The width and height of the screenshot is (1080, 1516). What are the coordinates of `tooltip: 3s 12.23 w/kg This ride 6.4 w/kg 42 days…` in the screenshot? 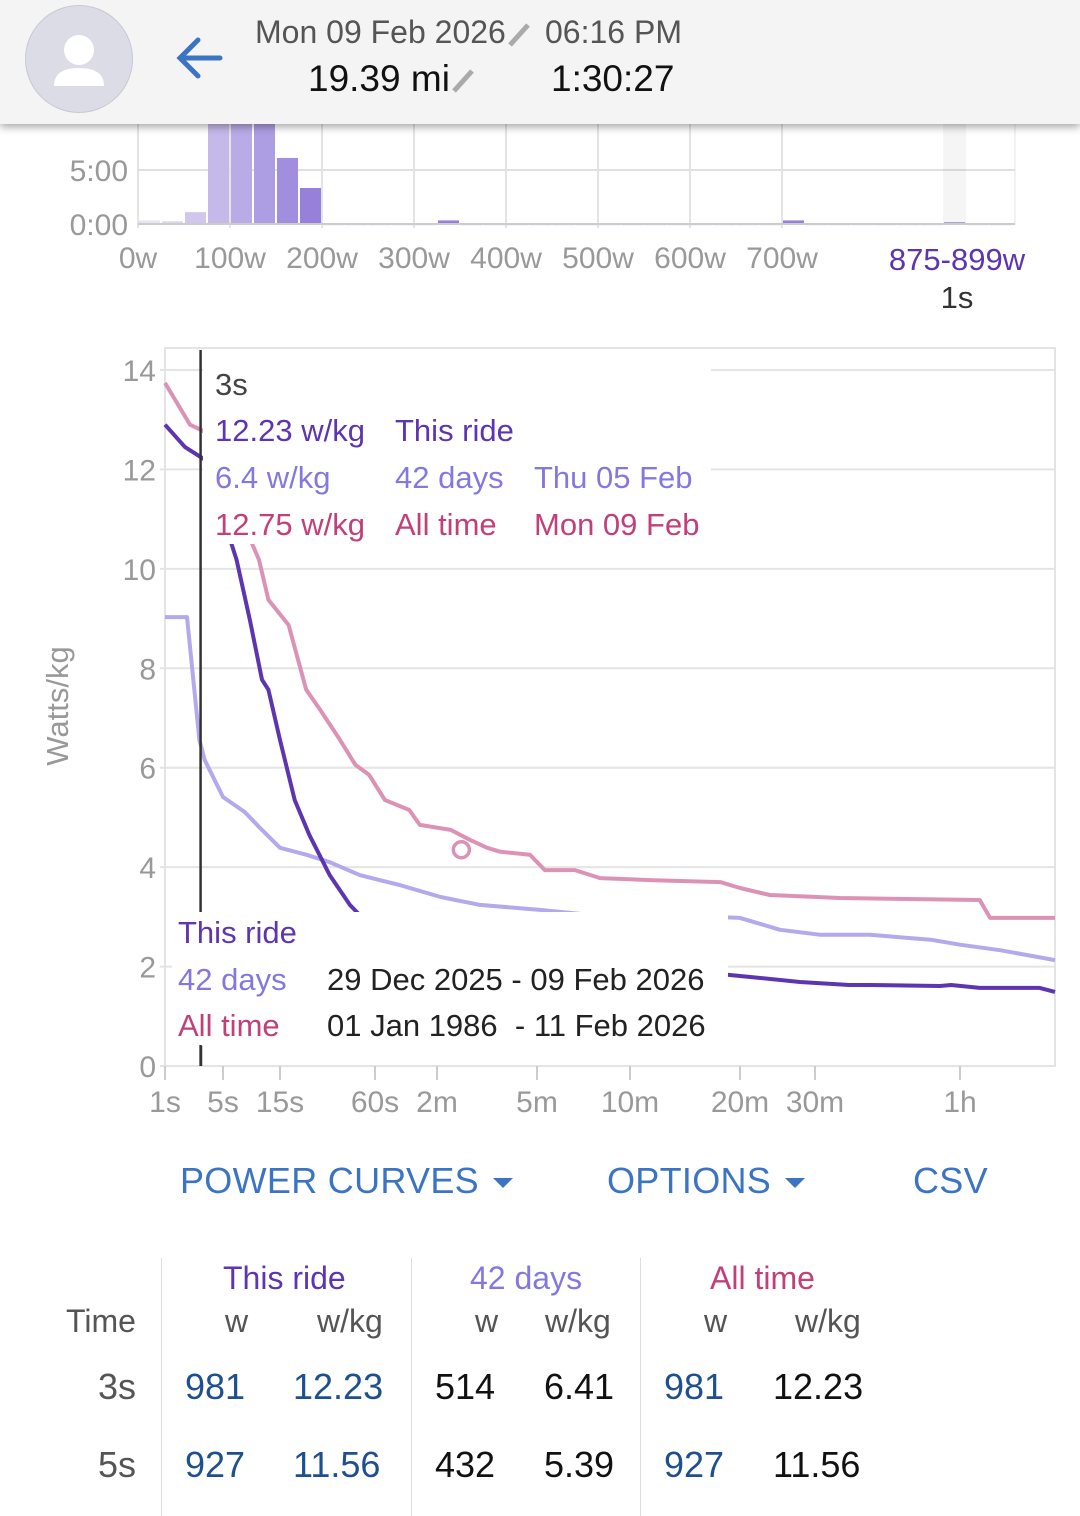 It's located at (457, 448).